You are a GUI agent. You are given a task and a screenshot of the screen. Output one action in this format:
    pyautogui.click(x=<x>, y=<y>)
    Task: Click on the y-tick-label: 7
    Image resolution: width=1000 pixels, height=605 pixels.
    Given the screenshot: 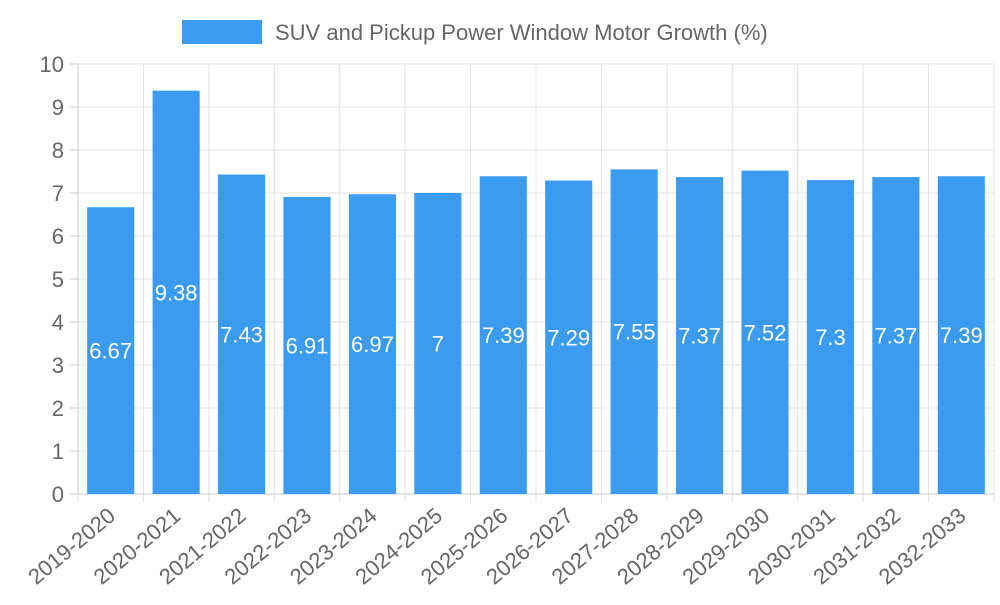 What is the action you would take?
    pyautogui.click(x=58, y=193)
    